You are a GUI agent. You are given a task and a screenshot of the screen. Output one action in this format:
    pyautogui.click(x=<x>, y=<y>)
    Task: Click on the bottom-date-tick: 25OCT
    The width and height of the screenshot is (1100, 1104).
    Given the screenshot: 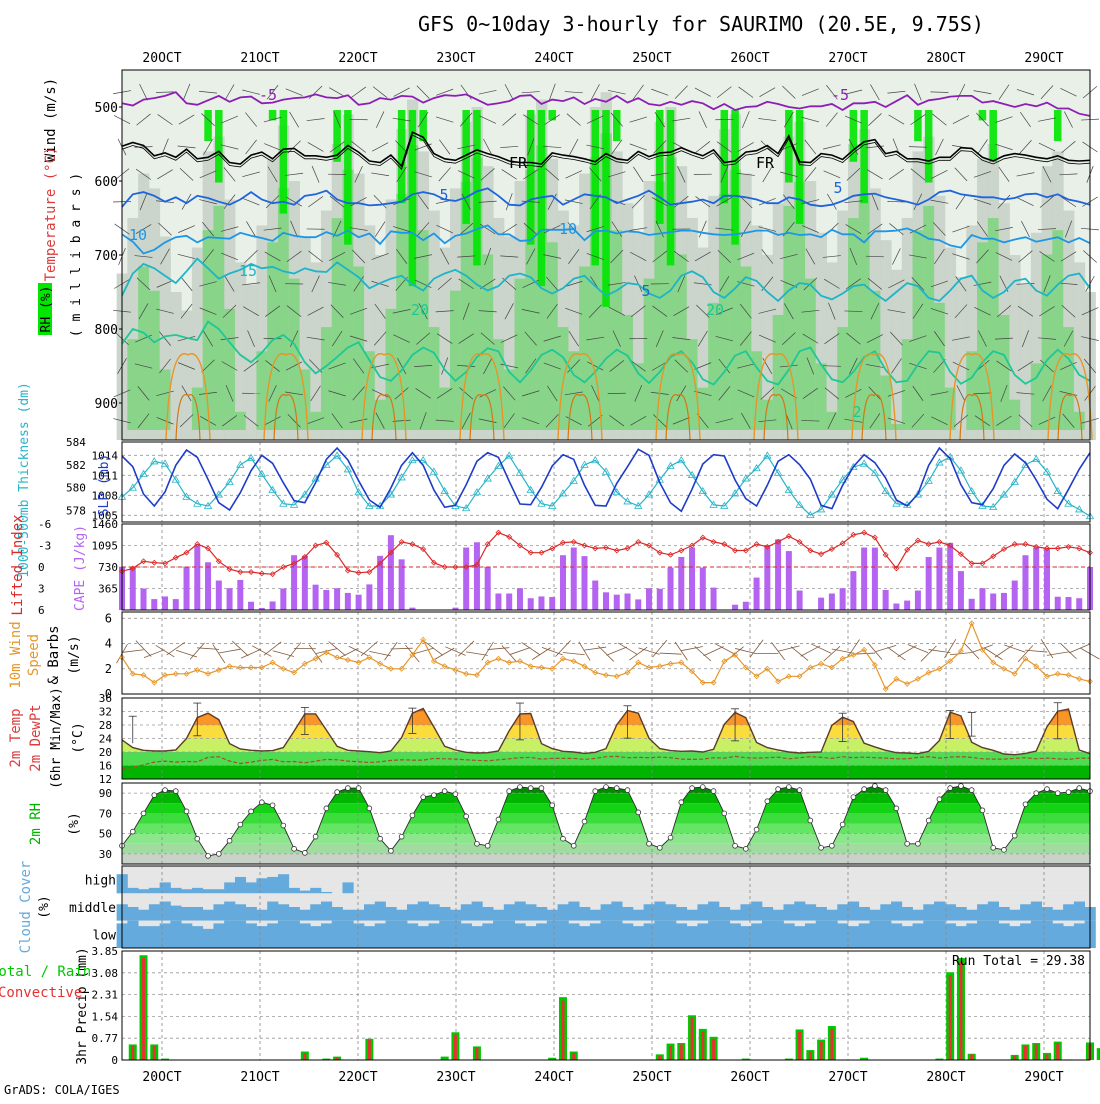 What is the action you would take?
    pyautogui.click(x=651, y=1077)
    